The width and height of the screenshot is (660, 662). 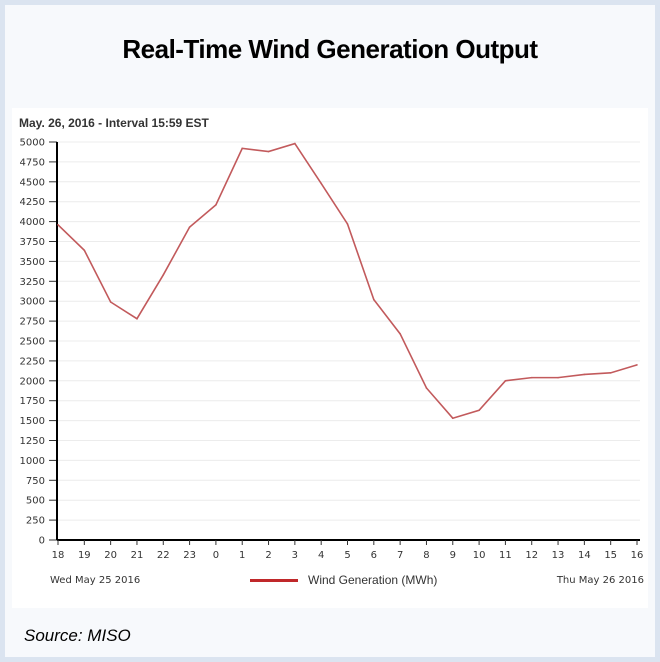 I want to click on y-tick-label: 2500, so click(x=32, y=342).